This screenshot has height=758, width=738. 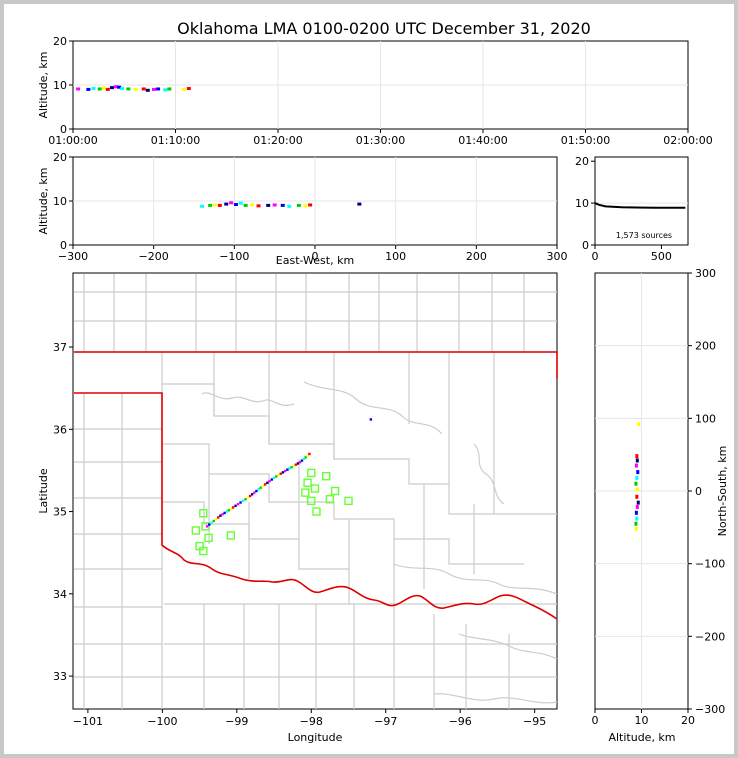 I want to click on plan-view-y-tick-label: 35, so click(x=60, y=512).